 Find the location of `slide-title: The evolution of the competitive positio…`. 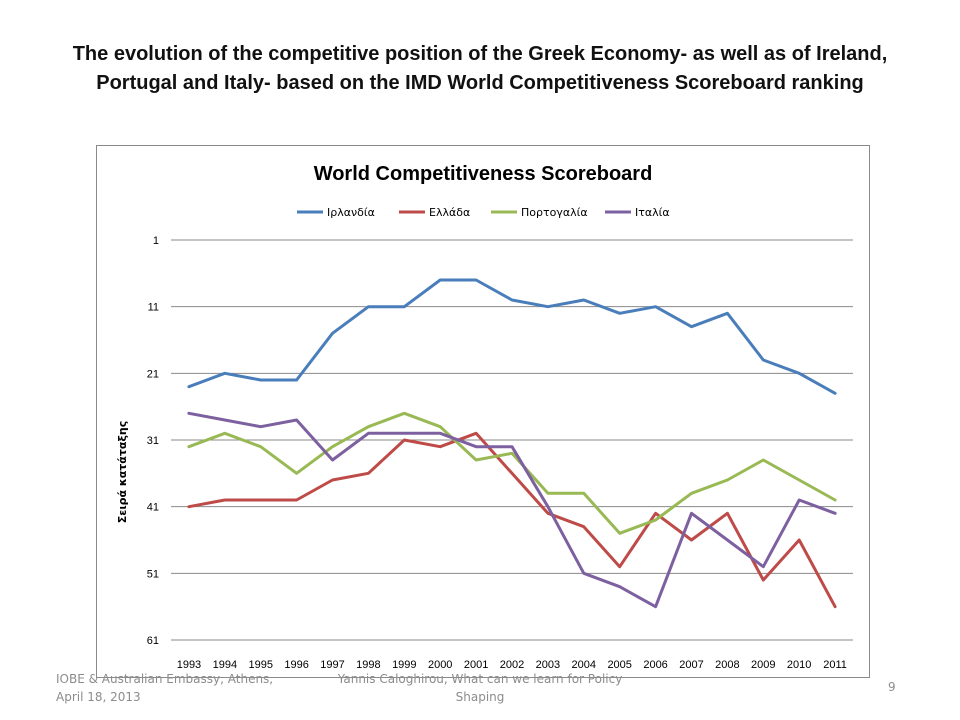

slide-title: The evolution of the competitive positio… is located at coordinates (480, 68).